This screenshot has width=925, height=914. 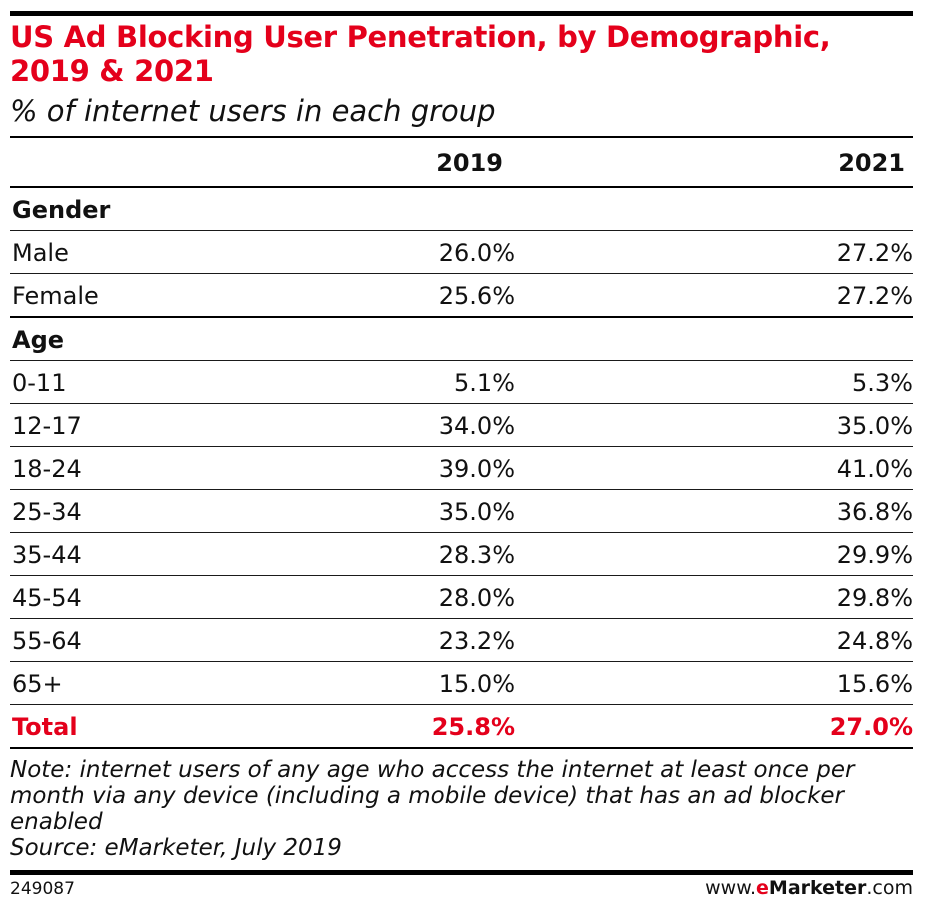 I want to click on row-label: 65+, so click(x=37, y=684).